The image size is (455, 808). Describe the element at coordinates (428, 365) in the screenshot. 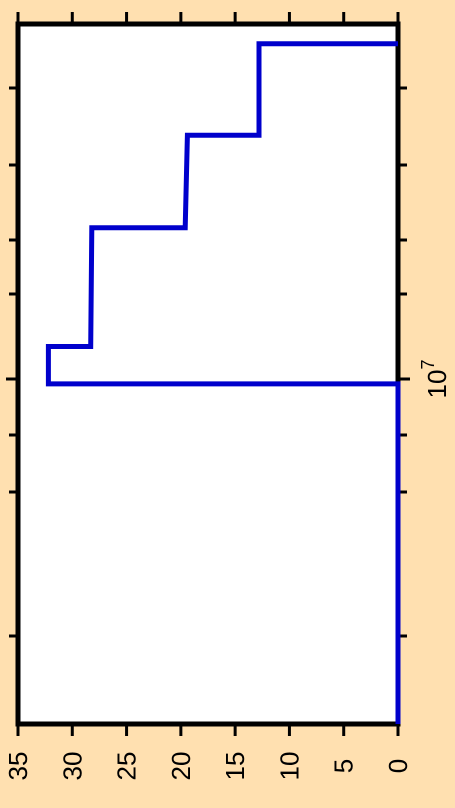

I see `x-tick-label-exponent: 7` at that location.